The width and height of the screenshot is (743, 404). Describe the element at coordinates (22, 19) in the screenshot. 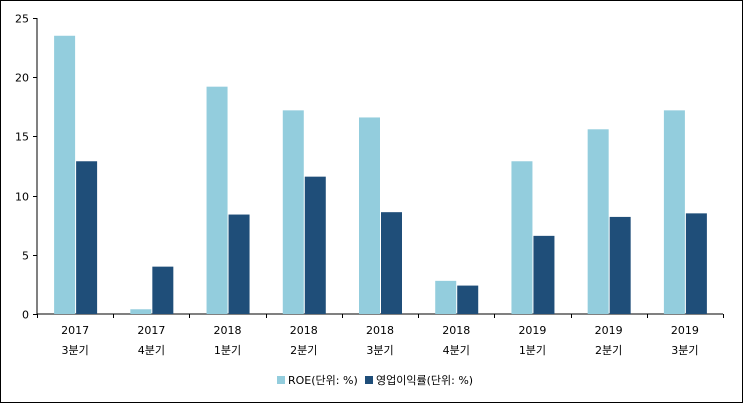

I see `y-tick-label: 25` at that location.